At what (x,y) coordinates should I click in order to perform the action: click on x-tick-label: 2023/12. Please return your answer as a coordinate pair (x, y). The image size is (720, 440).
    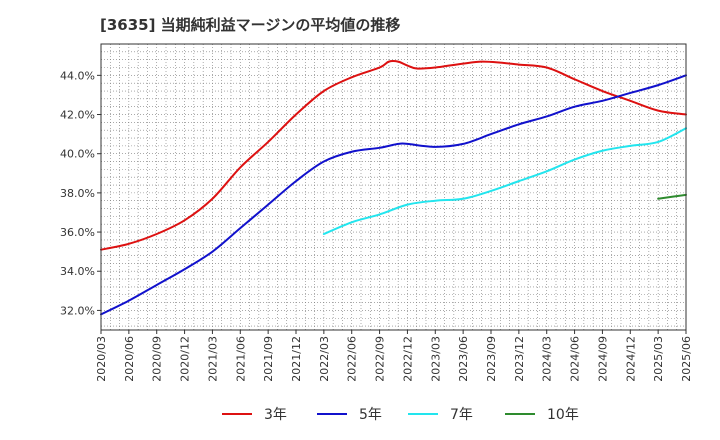
    Looking at the image, I should click on (519, 359).